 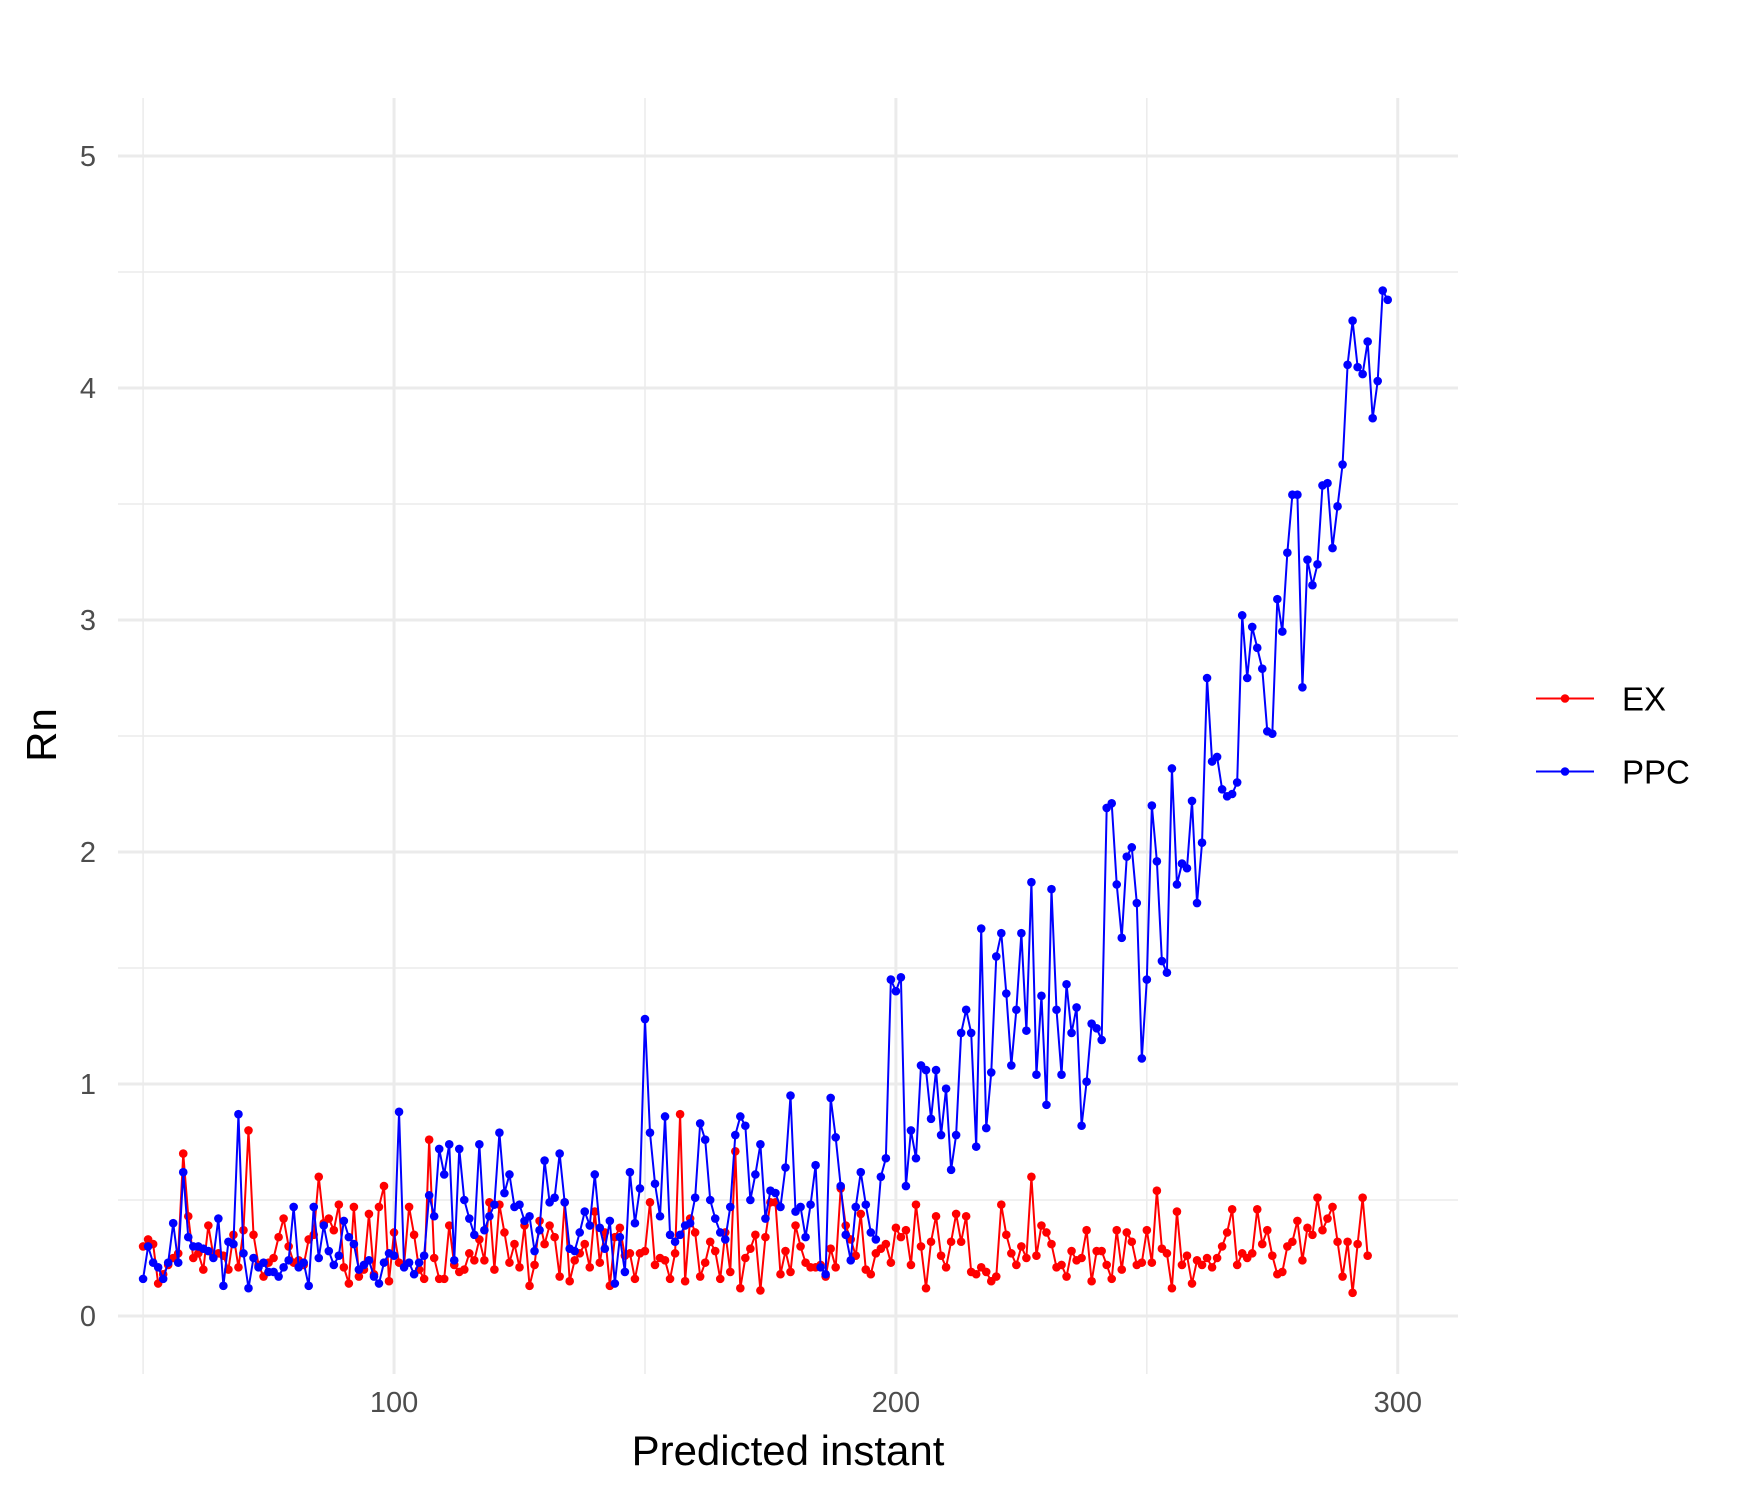 What do you see at coordinates (1644, 699) in the screenshot?
I see `legend-label: EX` at bounding box center [1644, 699].